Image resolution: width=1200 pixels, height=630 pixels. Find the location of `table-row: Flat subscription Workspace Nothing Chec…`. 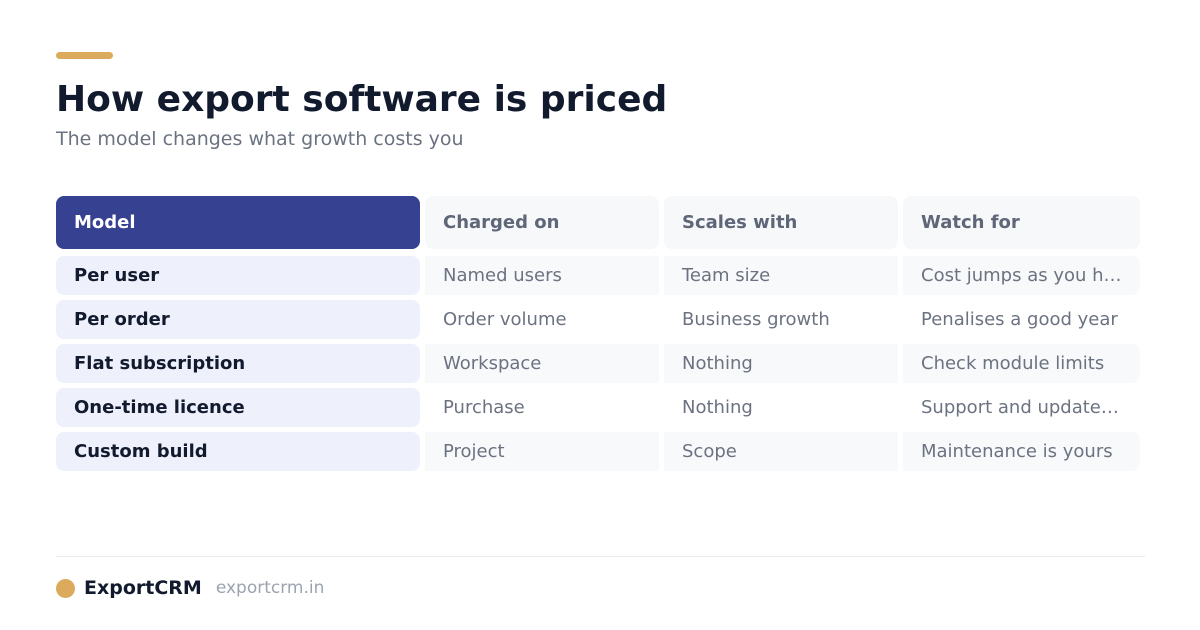

table-row: Flat subscription Workspace Nothing Chec… is located at coordinates (598, 363).